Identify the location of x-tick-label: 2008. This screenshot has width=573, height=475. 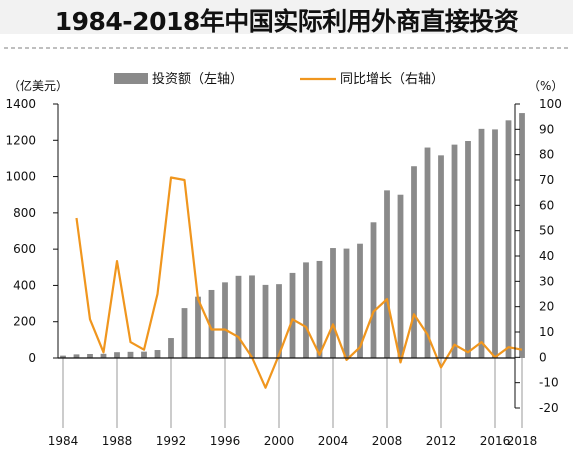
(387, 441).